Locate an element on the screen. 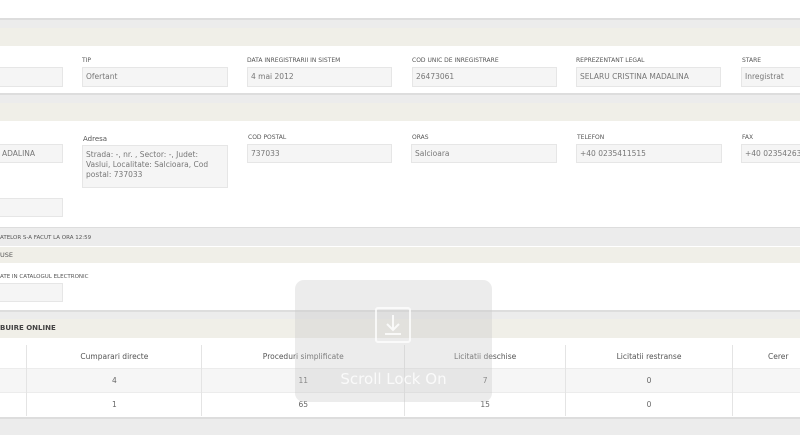 The width and height of the screenshot is (800, 435). catalog-label: ATE IN CATALOGUL ELECTRONIC is located at coordinates (44, 277).